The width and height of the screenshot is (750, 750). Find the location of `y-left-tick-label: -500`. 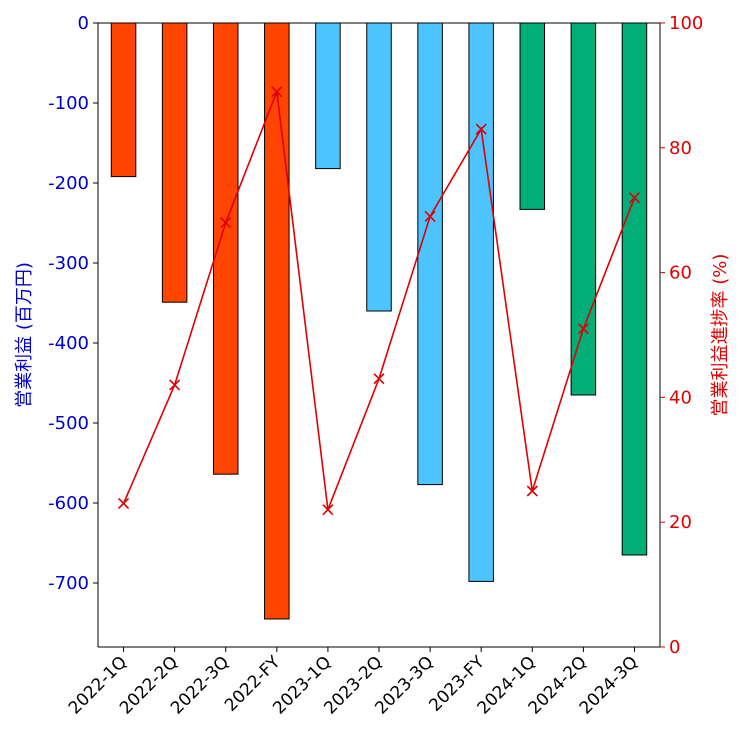

y-left-tick-label: -500 is located at coordinates (68, 423).